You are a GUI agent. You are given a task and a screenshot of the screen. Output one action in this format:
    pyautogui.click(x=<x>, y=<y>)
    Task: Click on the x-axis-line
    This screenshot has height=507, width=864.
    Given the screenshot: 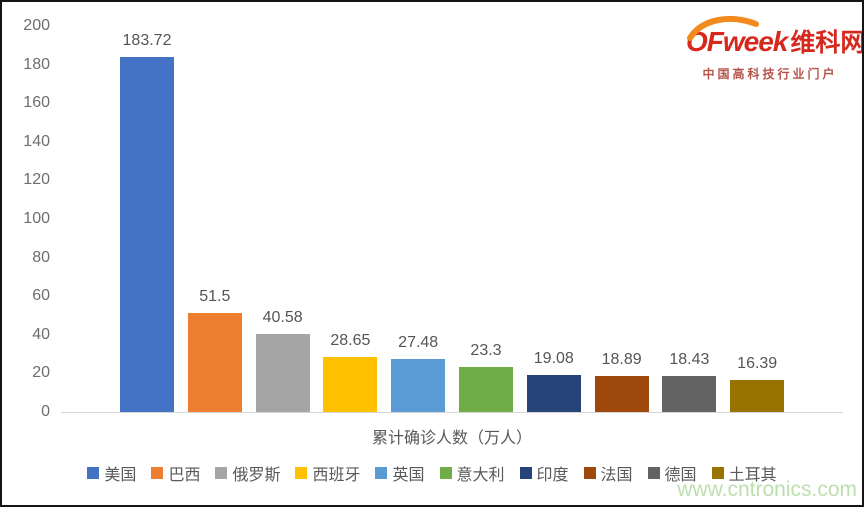 What is the action you would take?
    pyautogui.click(x=452, y=412)
    